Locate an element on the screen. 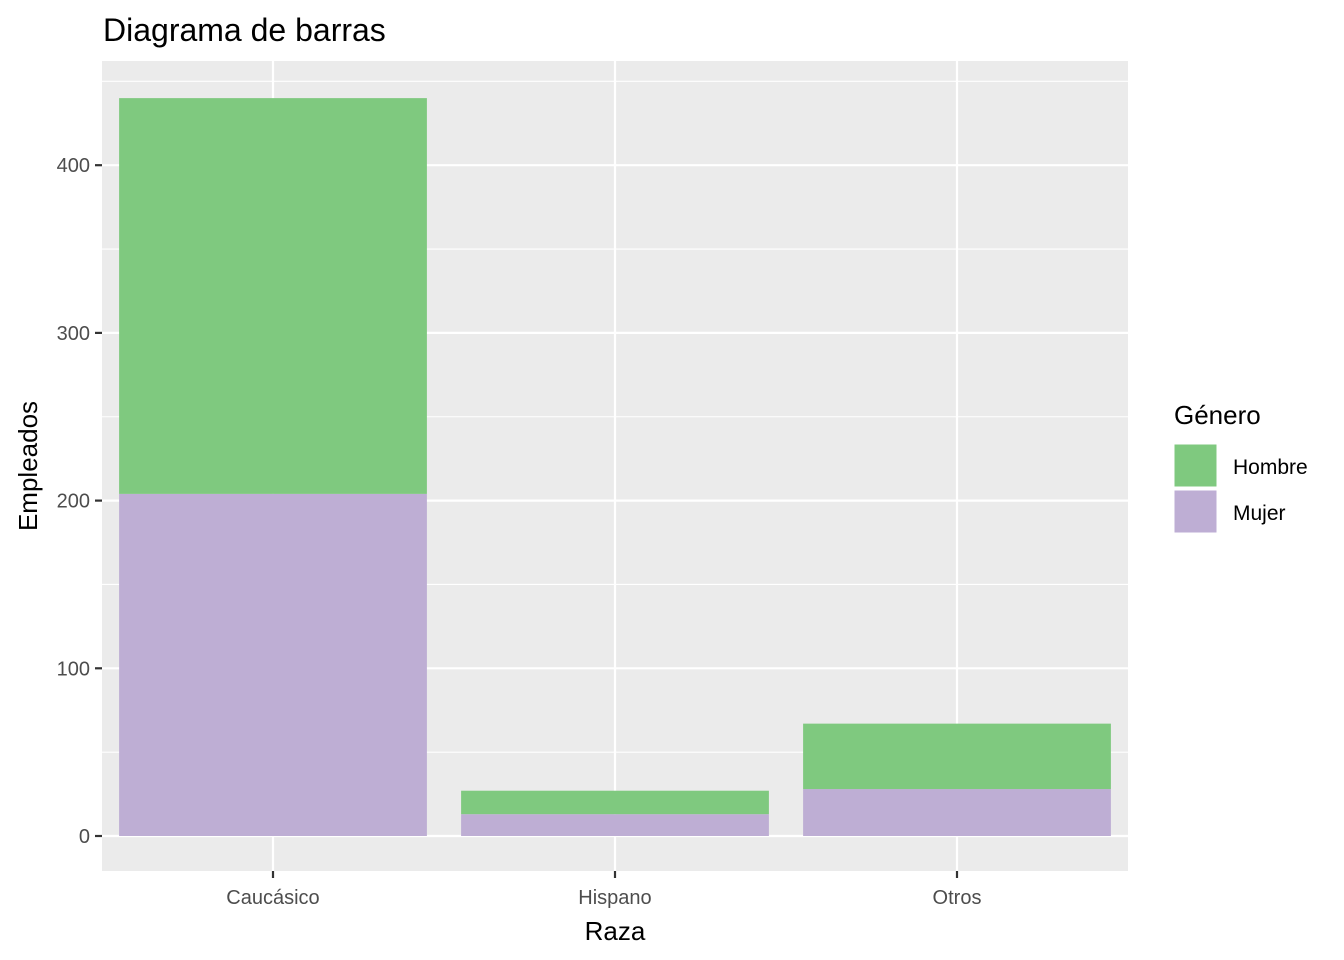  y-tick-label: 0 is located at coordinates (84, 837).